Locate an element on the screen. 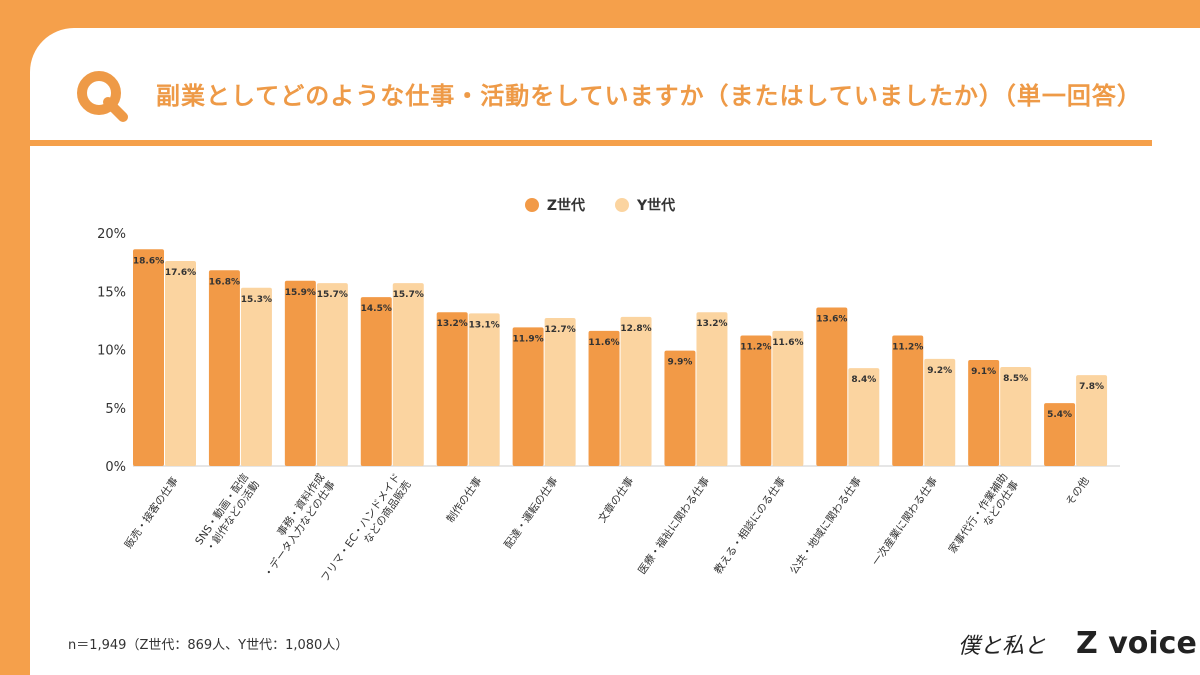 The image size is (1200, 675). y-tick-label: 20% is located at coordinates (111, 234).